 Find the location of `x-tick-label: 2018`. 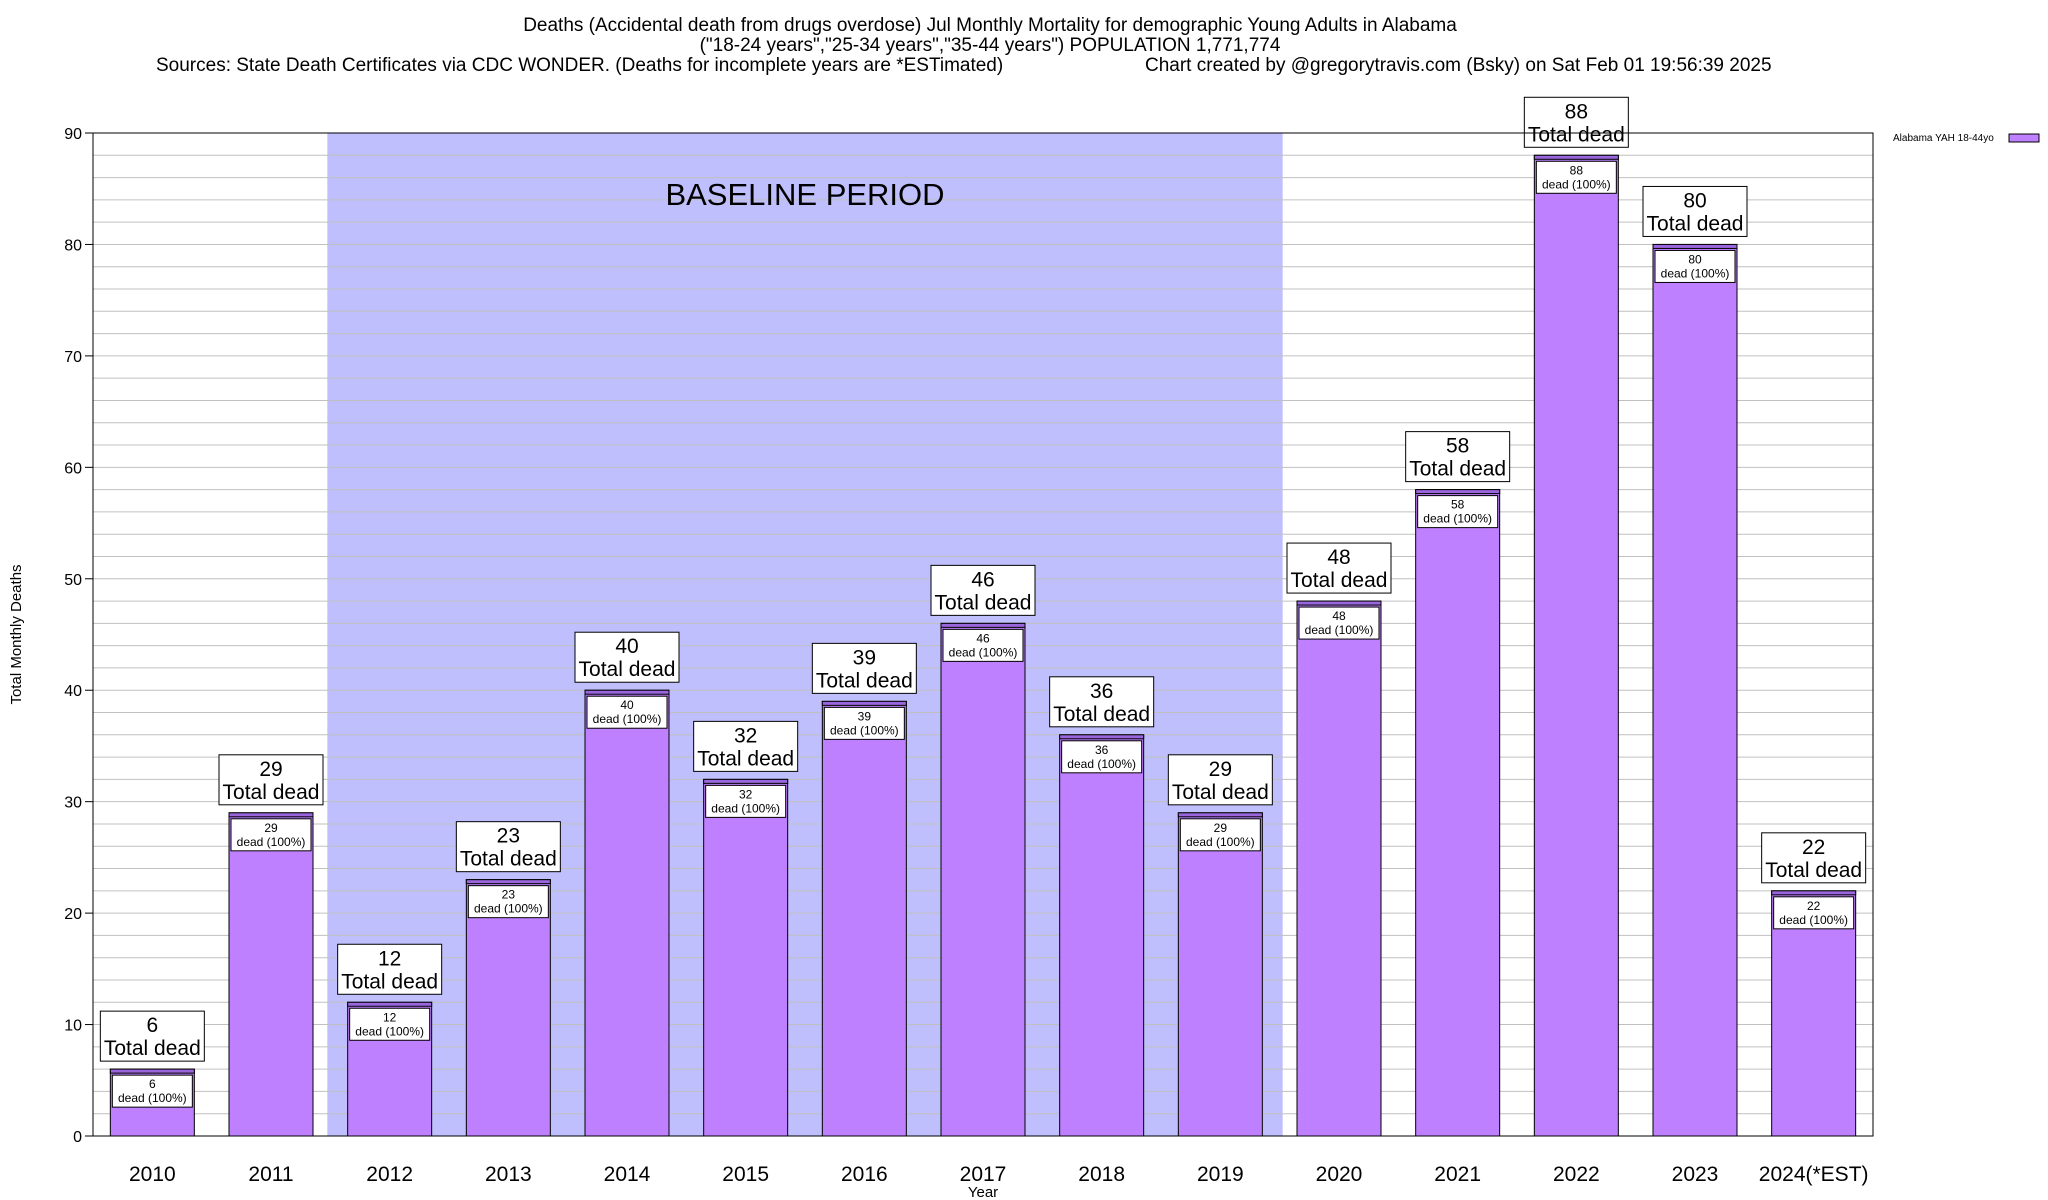

x-tick-label: 2018 is located at coordinates (1101, 1174).